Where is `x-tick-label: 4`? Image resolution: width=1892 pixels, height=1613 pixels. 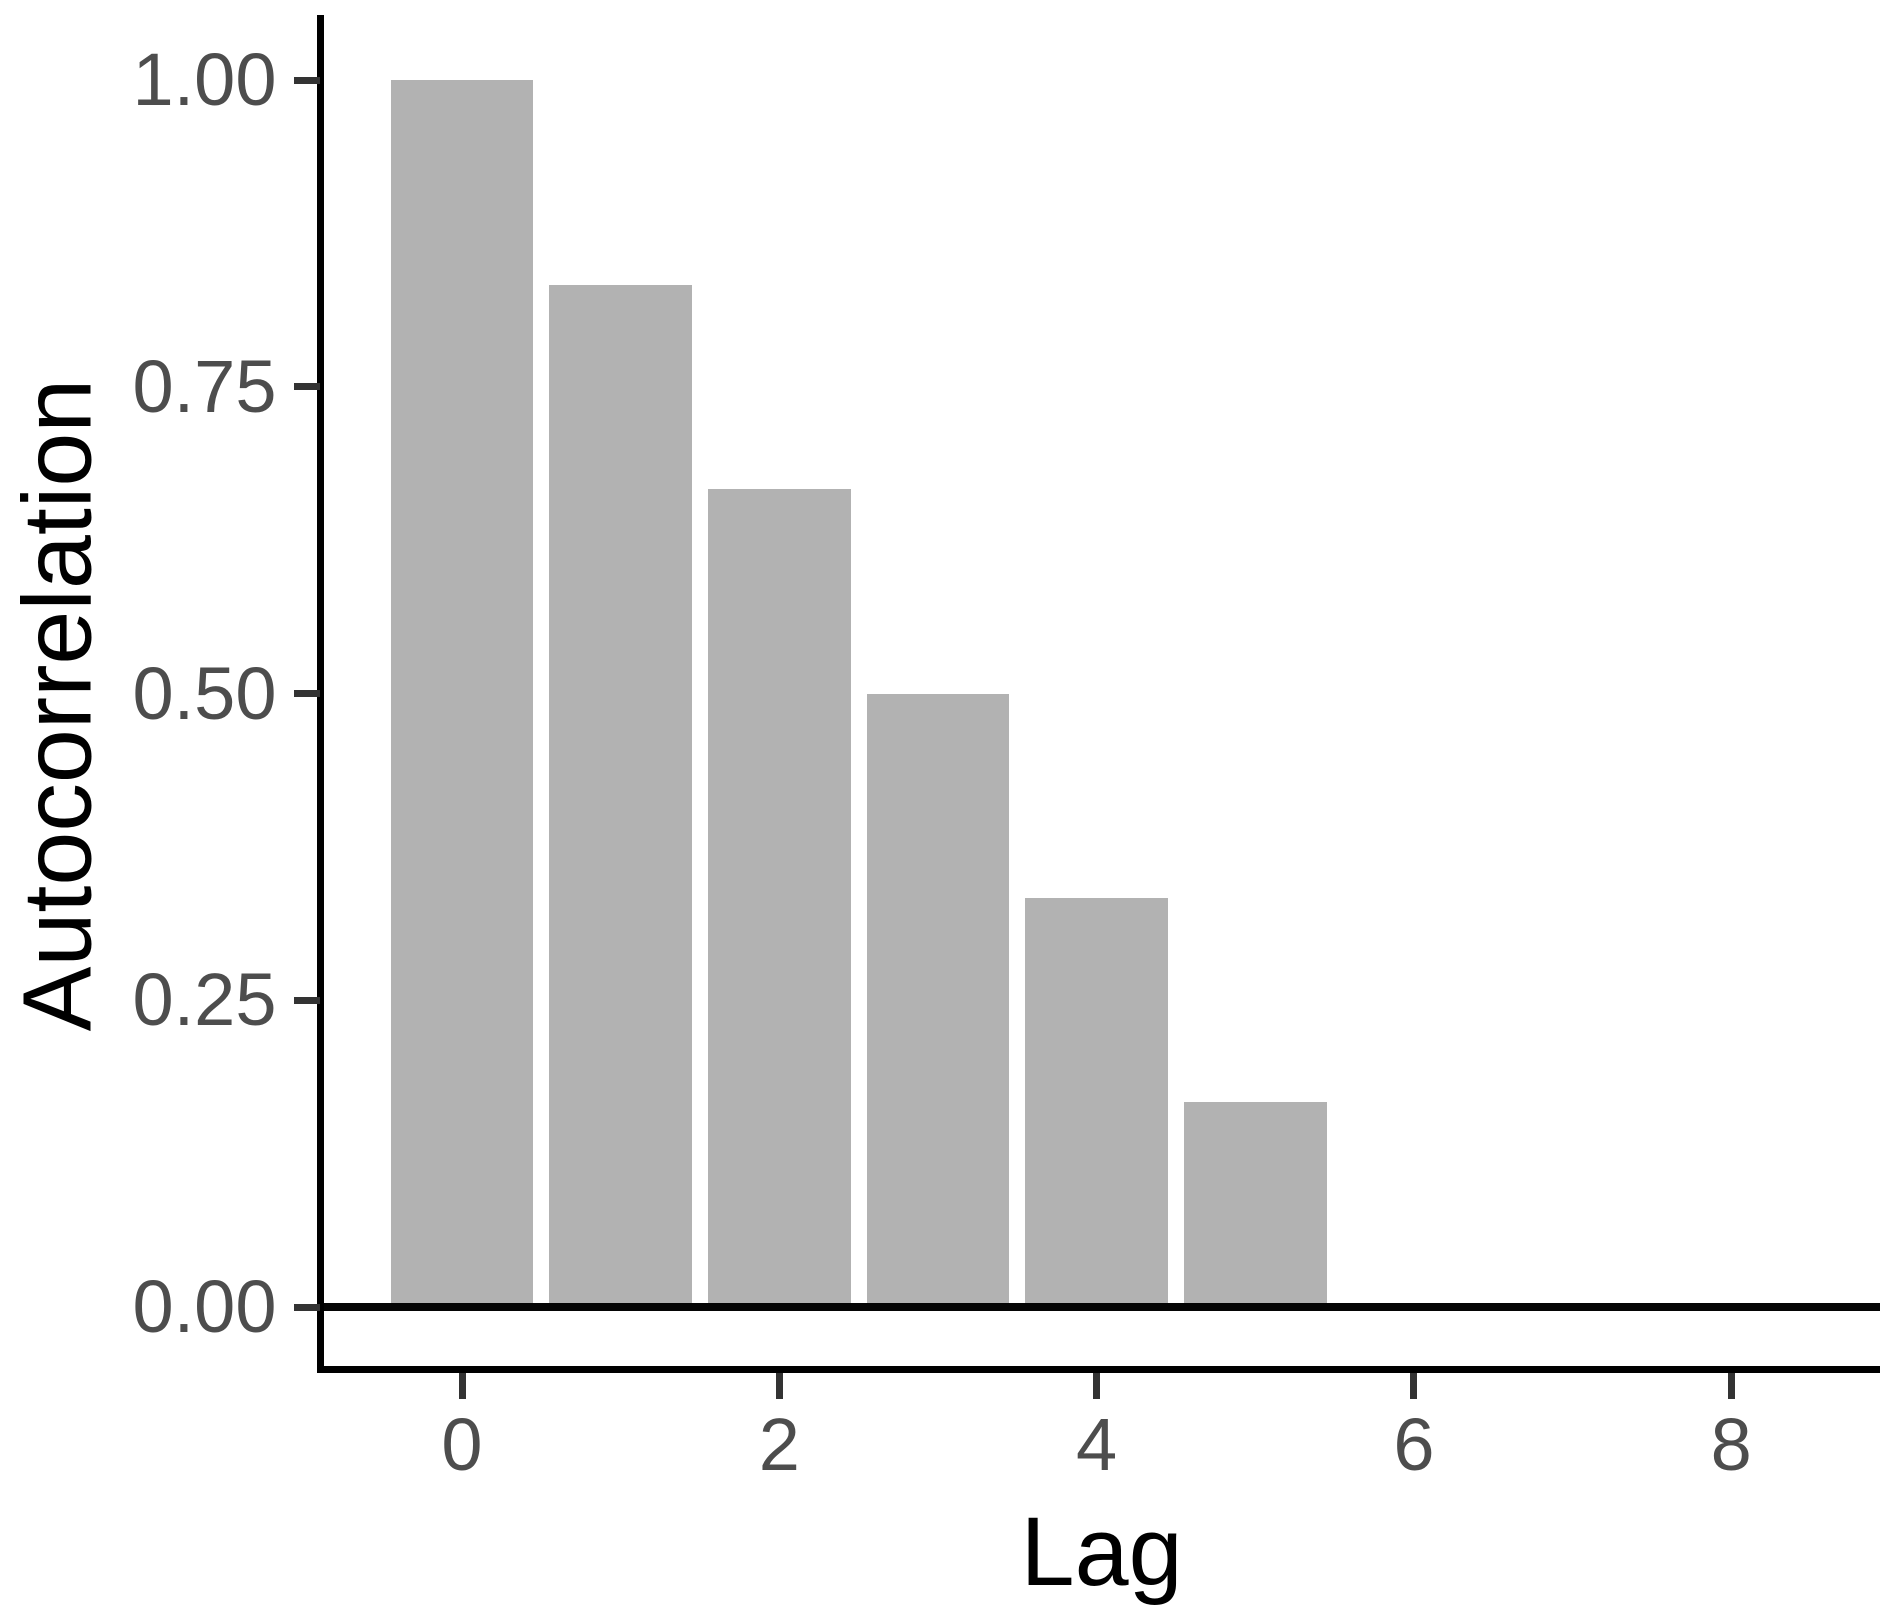 x-tick-label: 4 is located at coordinates (1097, 1444).